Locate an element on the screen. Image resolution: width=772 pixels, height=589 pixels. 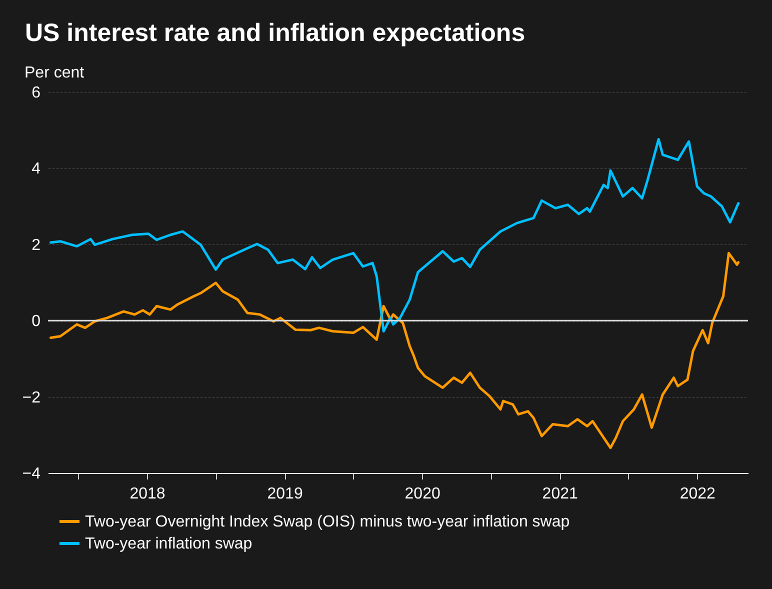
y-tick-label: −2 is located at coordinates (31, 397).